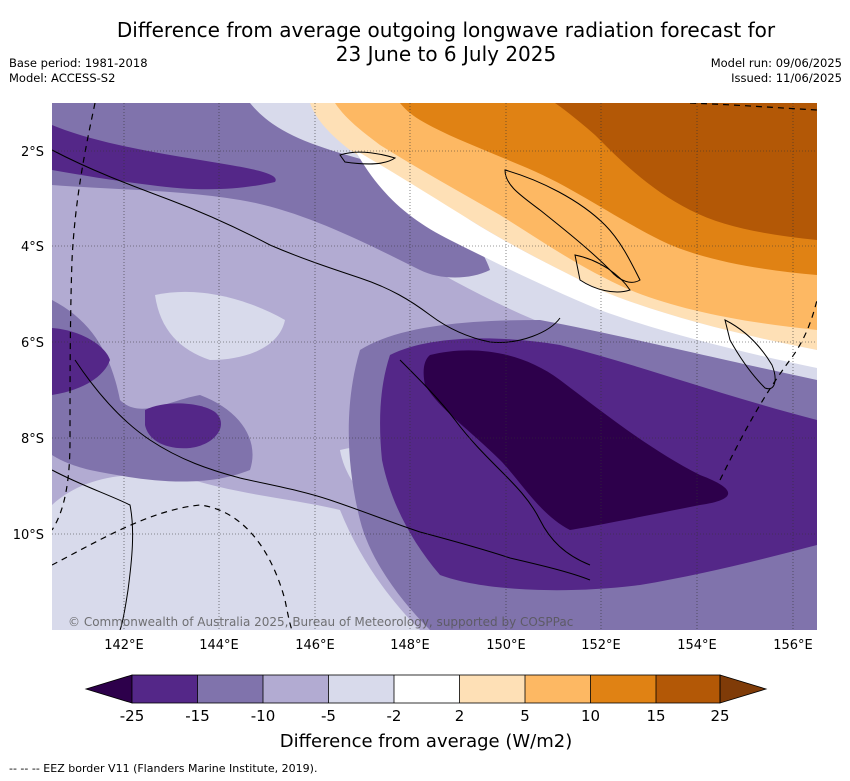 Image resolution: width=850 pixels, height=781 pixels. What do you see at coordinates (32, 439) in the screenshot?
I see `y-tick-8s: 8°S` at bounding box center [32, 439].